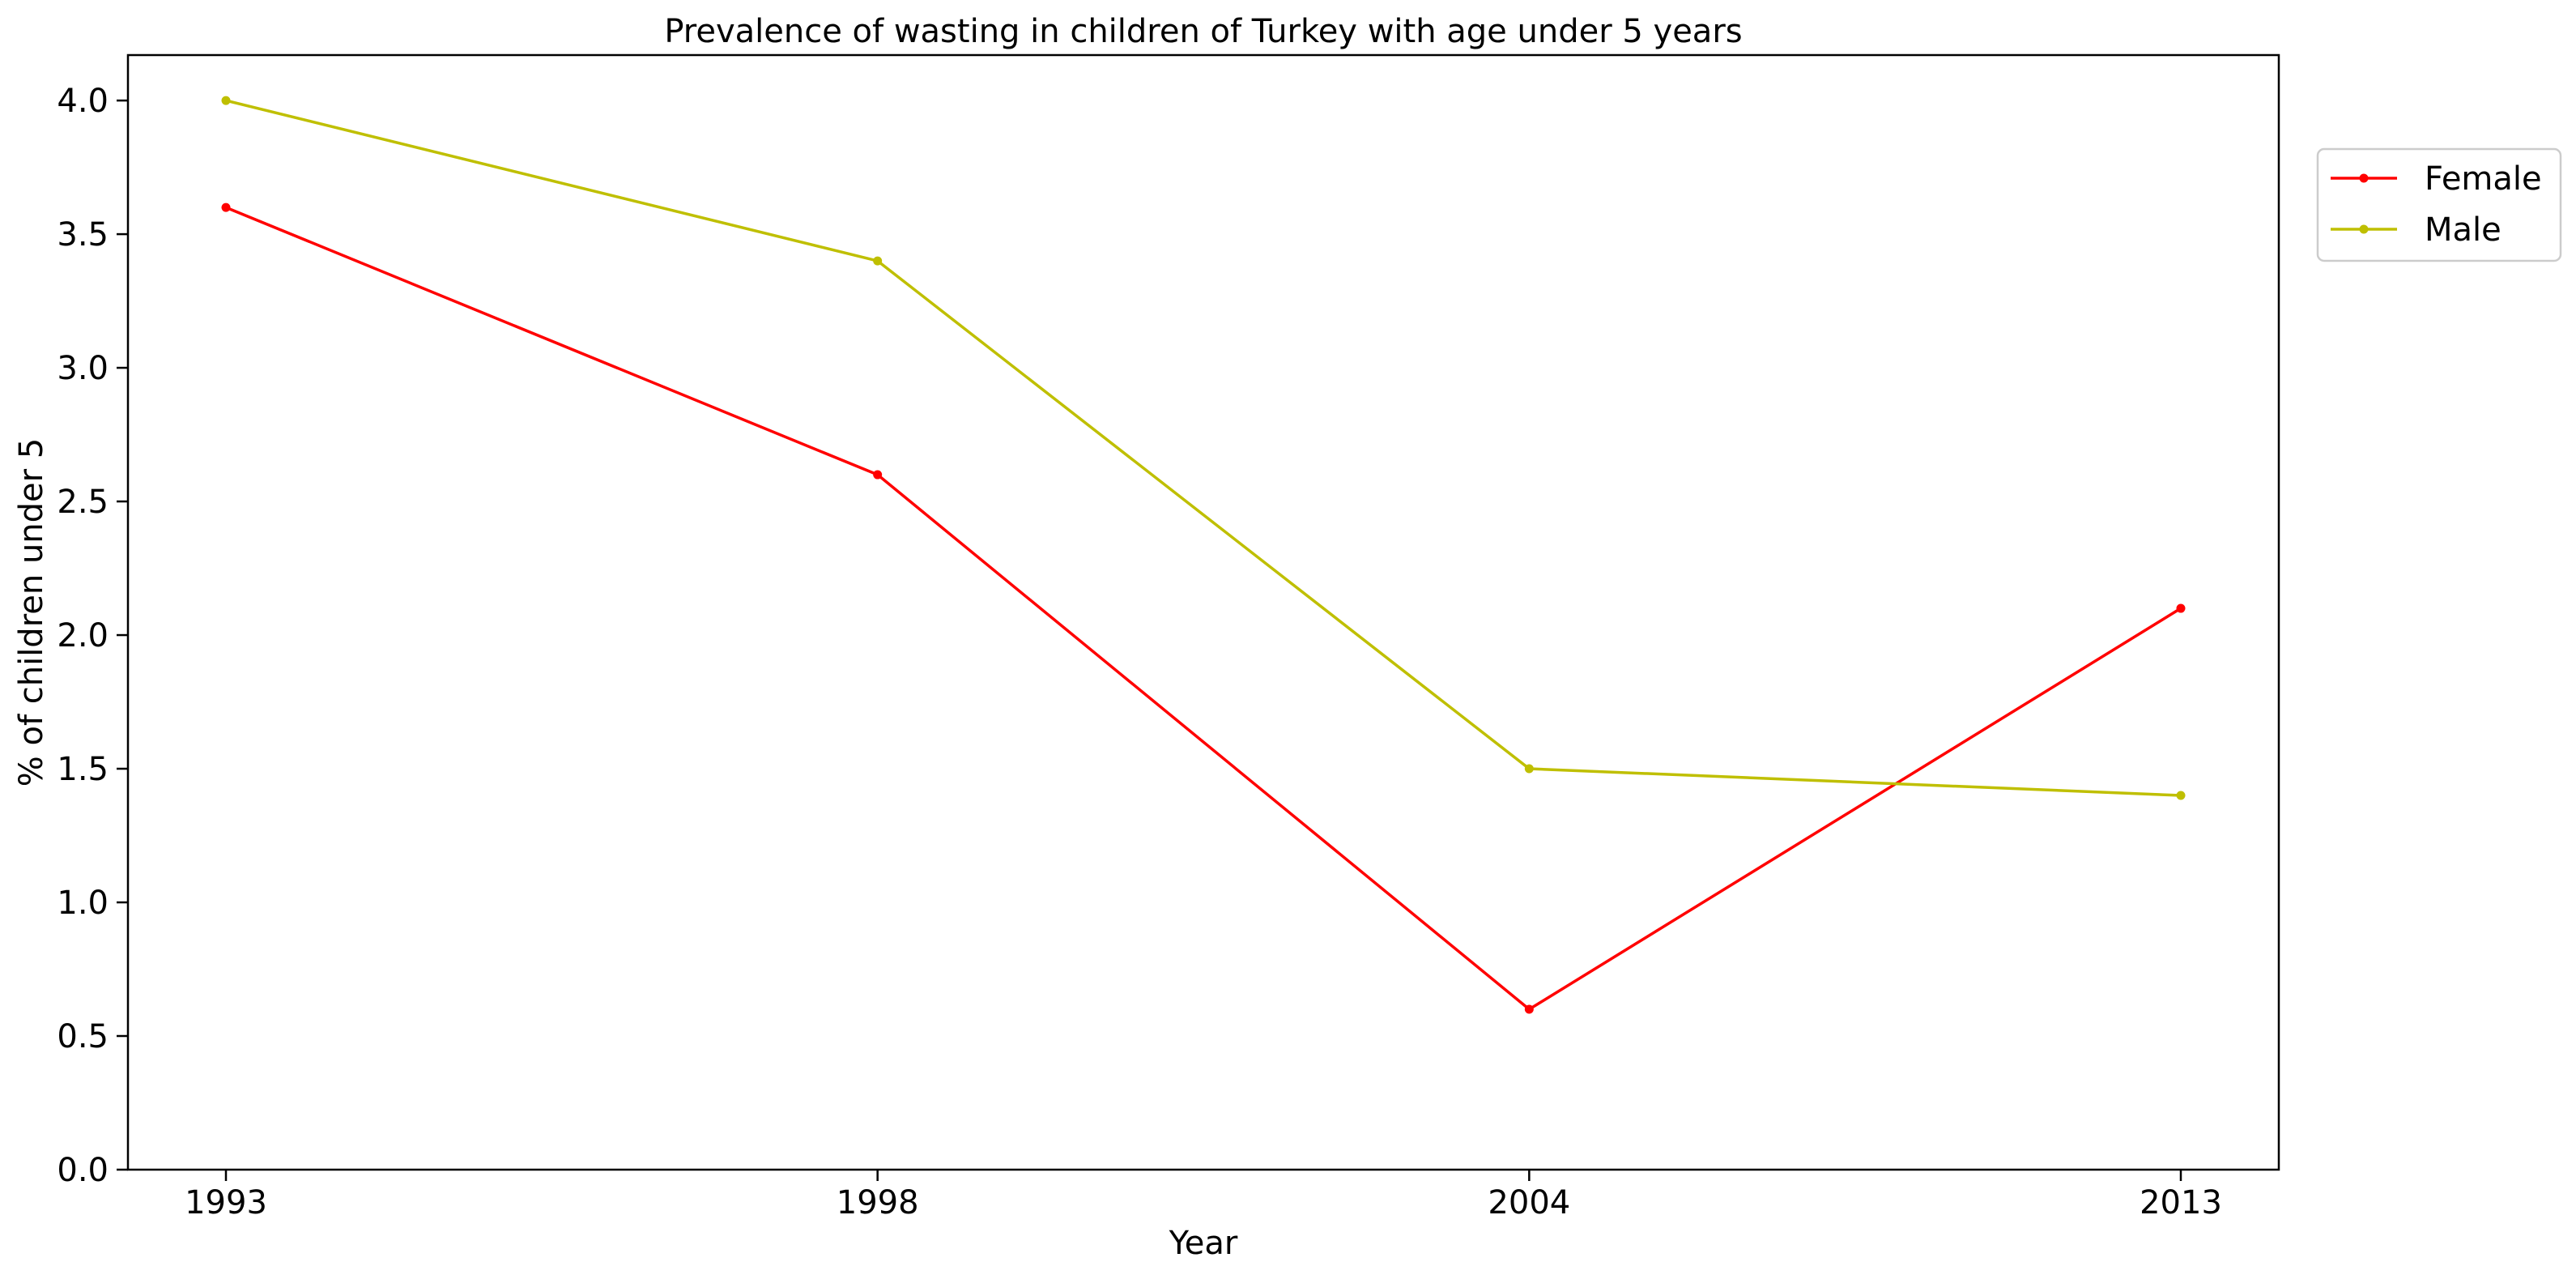 This screenshot has width=2576, height=1279. I want to click on y-tick-label: 1.0, so click(83, 903).